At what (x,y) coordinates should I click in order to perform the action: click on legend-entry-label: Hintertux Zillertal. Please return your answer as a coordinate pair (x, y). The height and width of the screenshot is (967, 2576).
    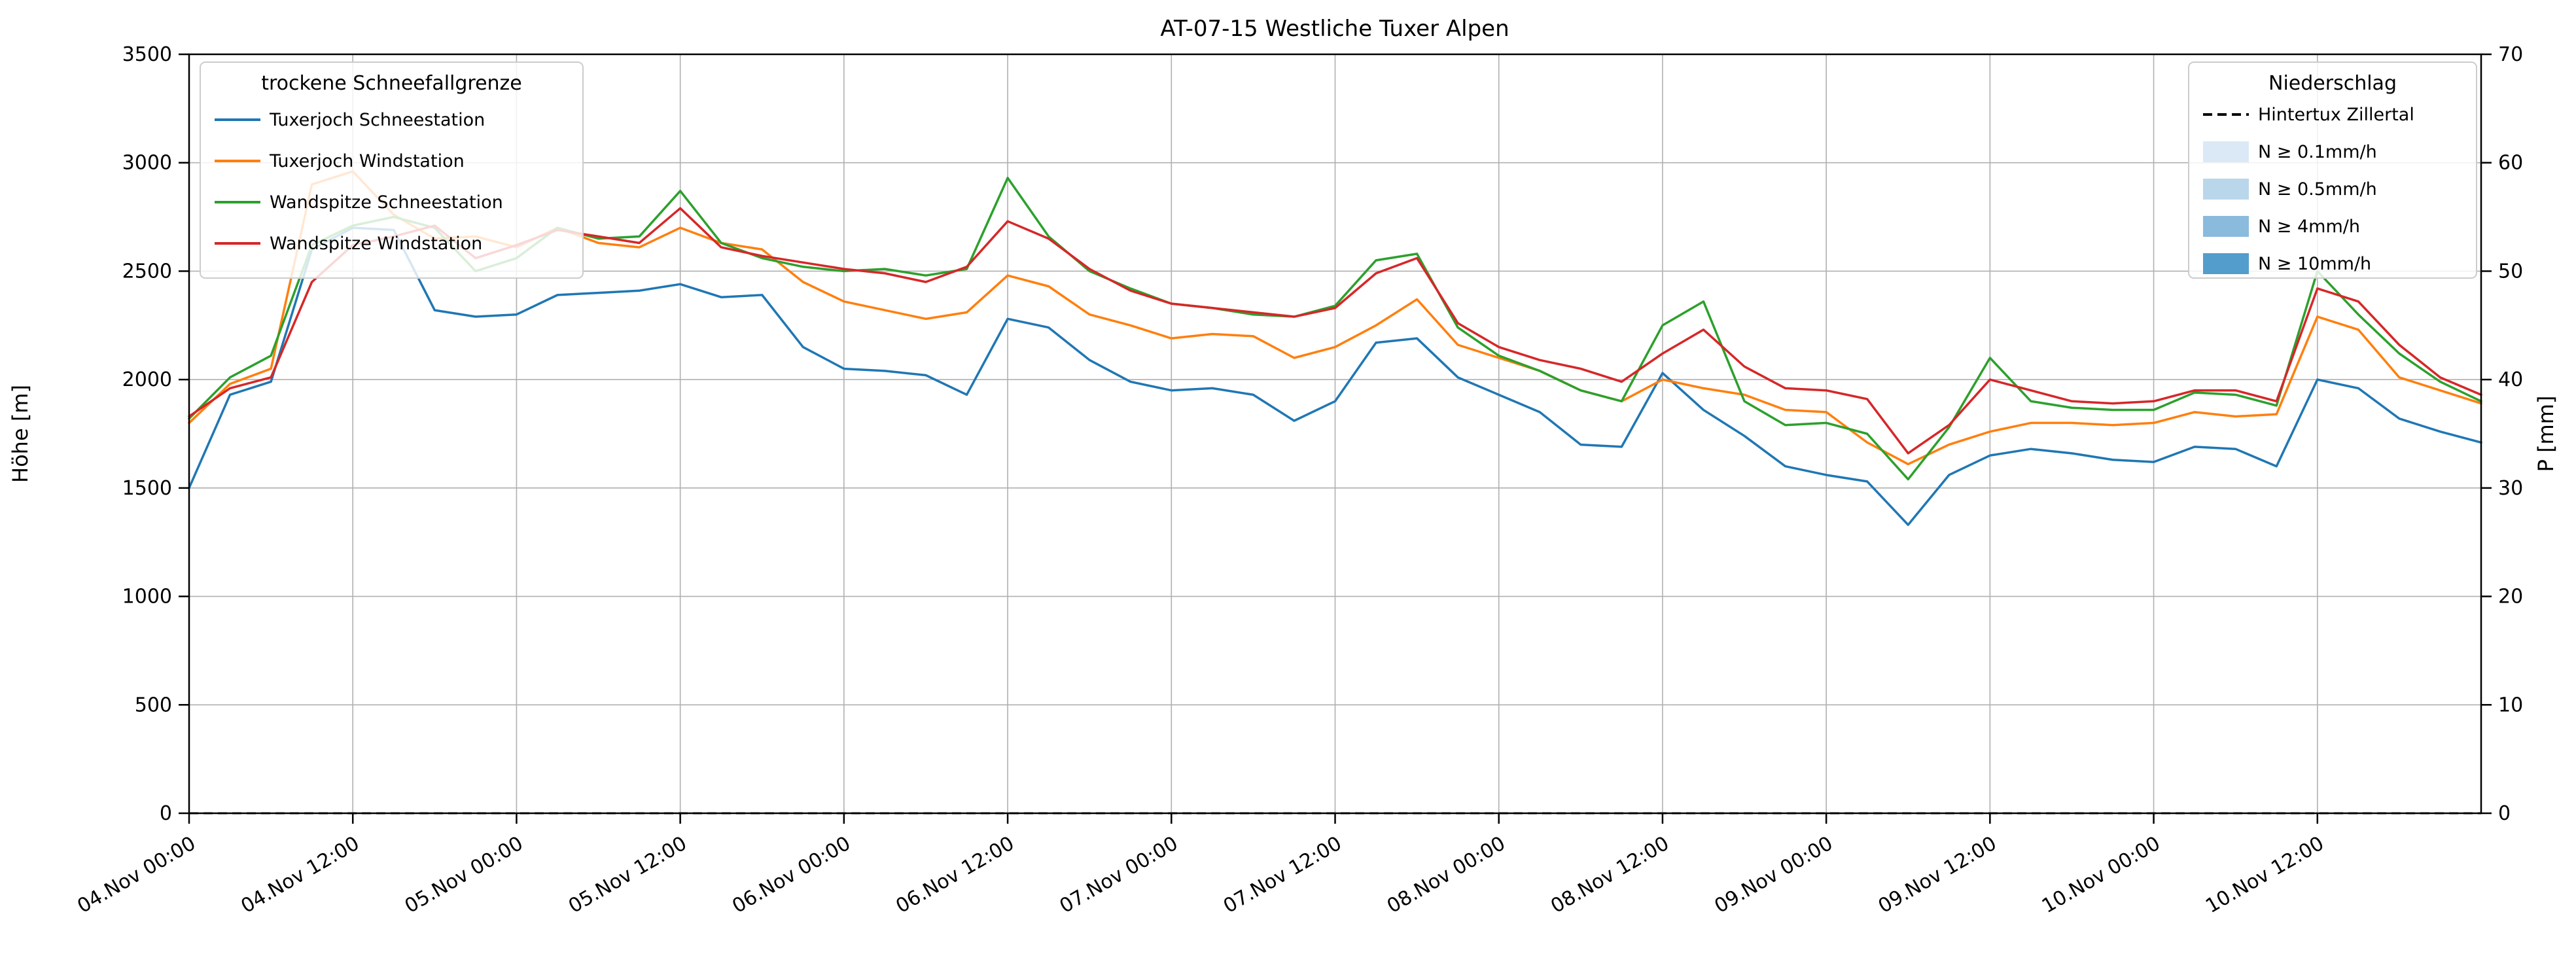
    Looking at the image, I should click on (2336, 115).